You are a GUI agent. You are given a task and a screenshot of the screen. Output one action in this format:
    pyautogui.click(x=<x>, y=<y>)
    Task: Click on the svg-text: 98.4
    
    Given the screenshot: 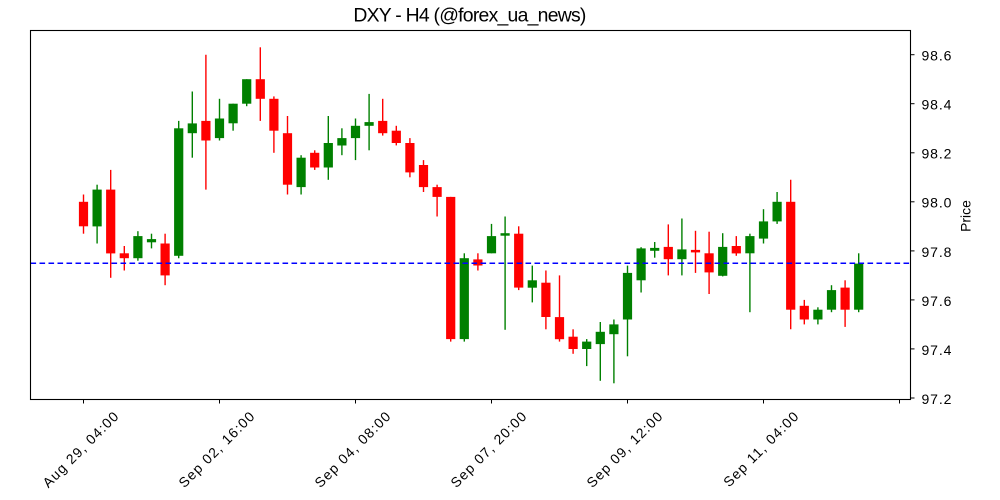 What is the action you would take?
    pyautogui.click(x=937, y=105)
    